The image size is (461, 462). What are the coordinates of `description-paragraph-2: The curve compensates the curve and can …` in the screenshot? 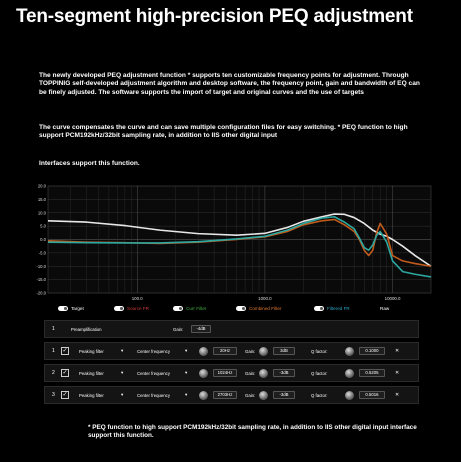 It's located at (223, 132).